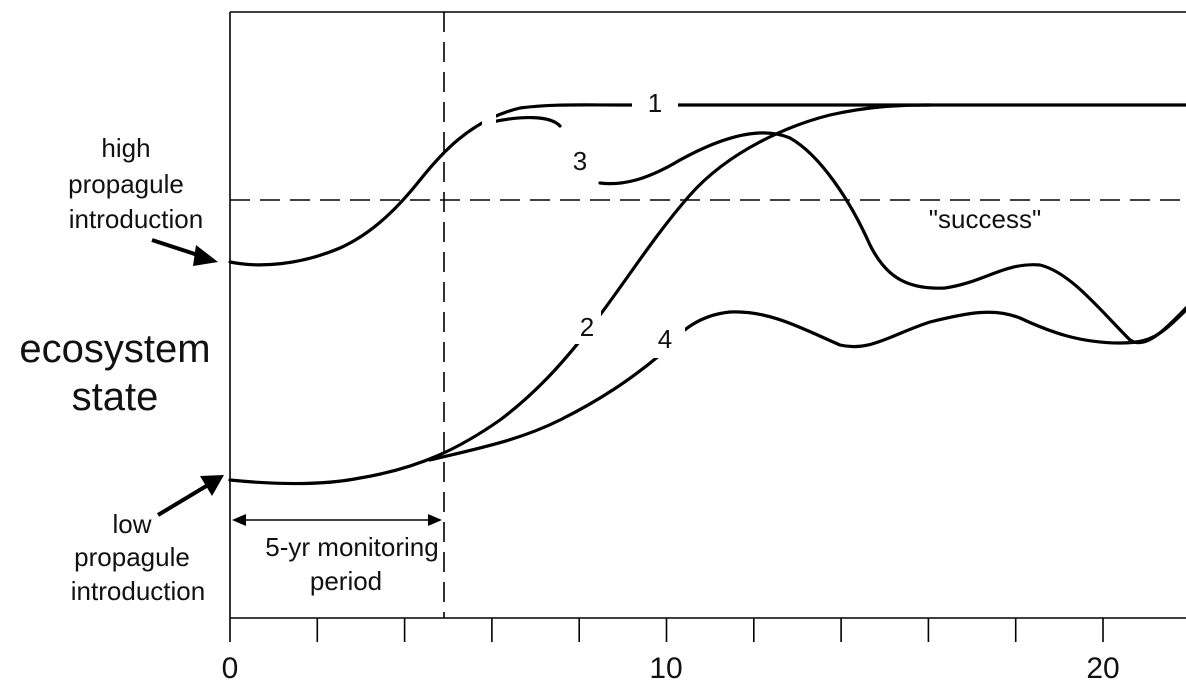 Image resolution: width=1186 pixels, height=688 pixels. What do you see at coordinates (985, 219) in the screenshot?
I see `success-label: "success"` at bounding box center [985, 219].